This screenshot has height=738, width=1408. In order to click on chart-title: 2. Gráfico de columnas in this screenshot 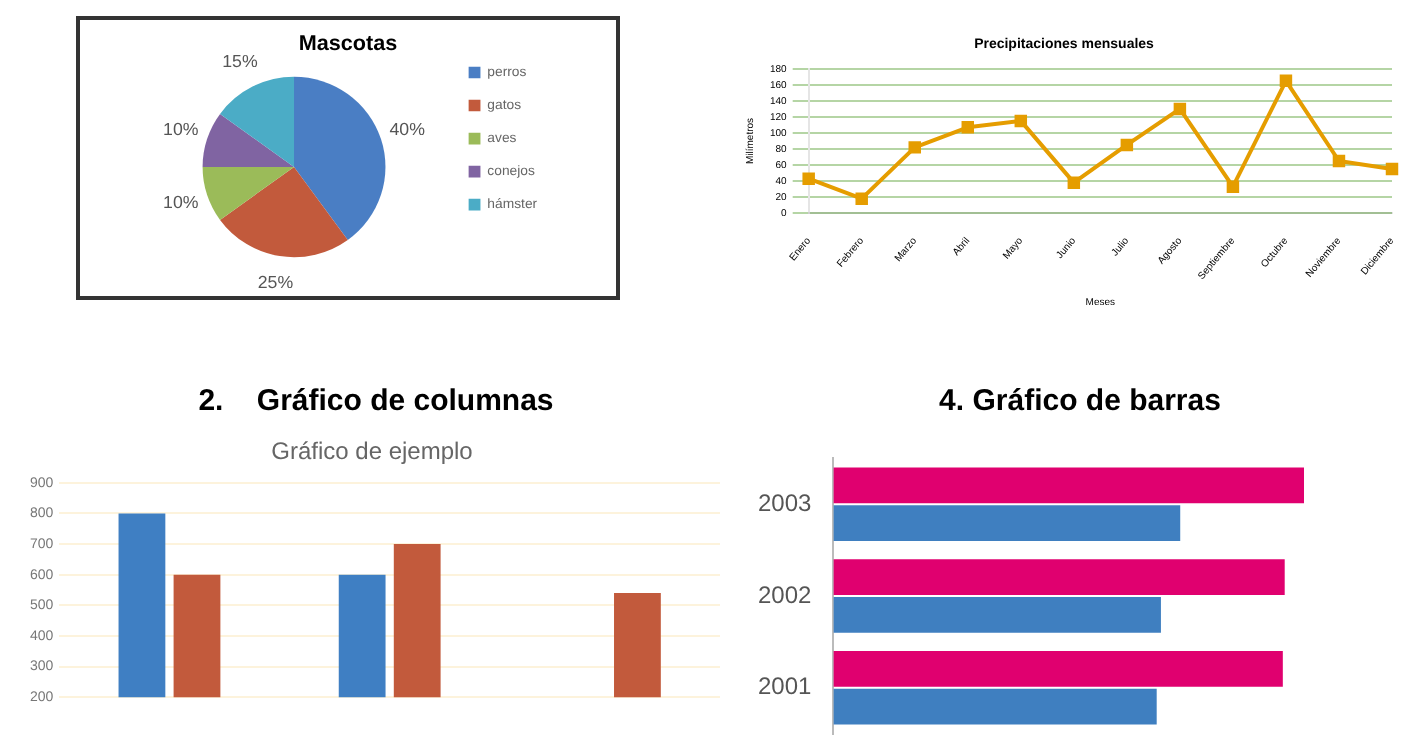, I will do `click(376, 402)`.